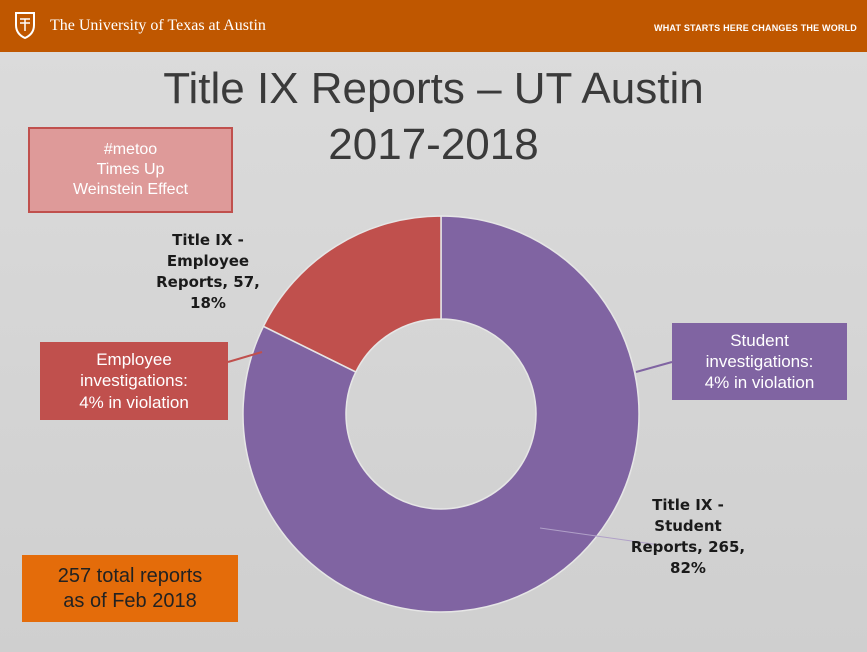  I want to click on annotation-box: Student investigations: 4% in violation, so click(759, 361).